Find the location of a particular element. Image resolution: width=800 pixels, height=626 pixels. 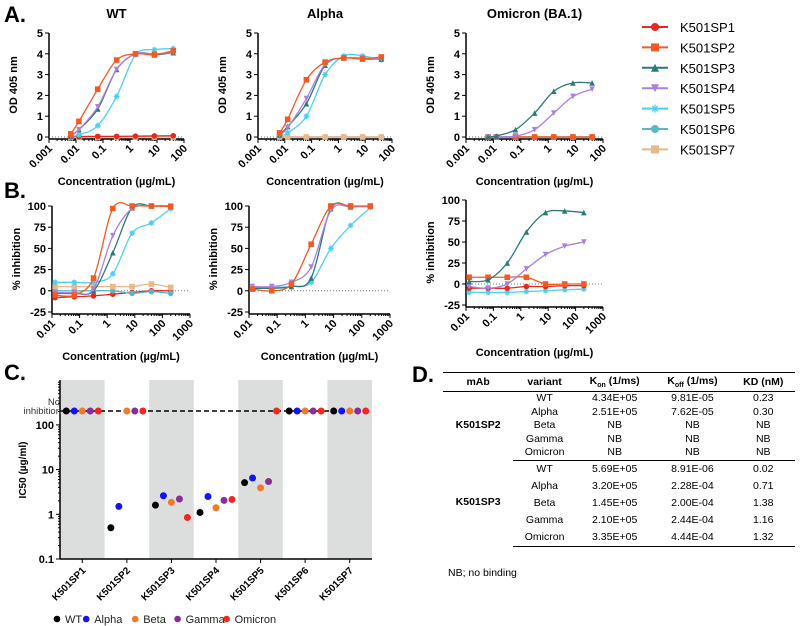

koff-cell: 9.81E-05 is located at coordinates (692, 398).